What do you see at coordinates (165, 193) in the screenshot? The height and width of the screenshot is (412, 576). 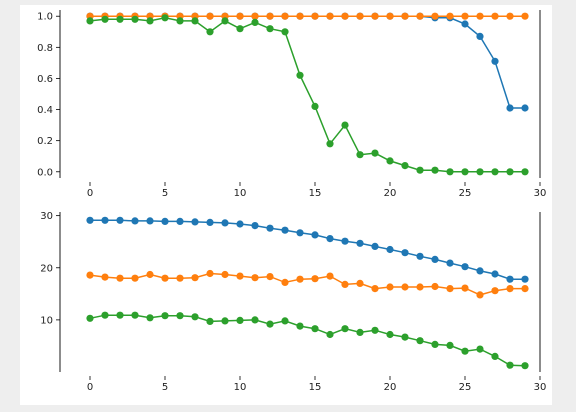 I see `x-tick-label: 5` at bounding box center [165, 193].